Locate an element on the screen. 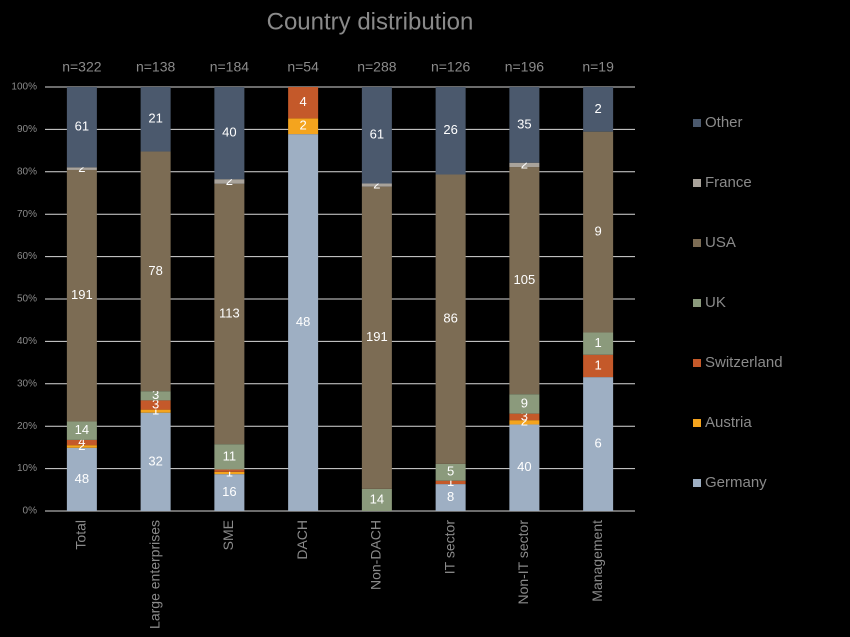  chart-title: Country distribution is located at coordinates (370, 21).